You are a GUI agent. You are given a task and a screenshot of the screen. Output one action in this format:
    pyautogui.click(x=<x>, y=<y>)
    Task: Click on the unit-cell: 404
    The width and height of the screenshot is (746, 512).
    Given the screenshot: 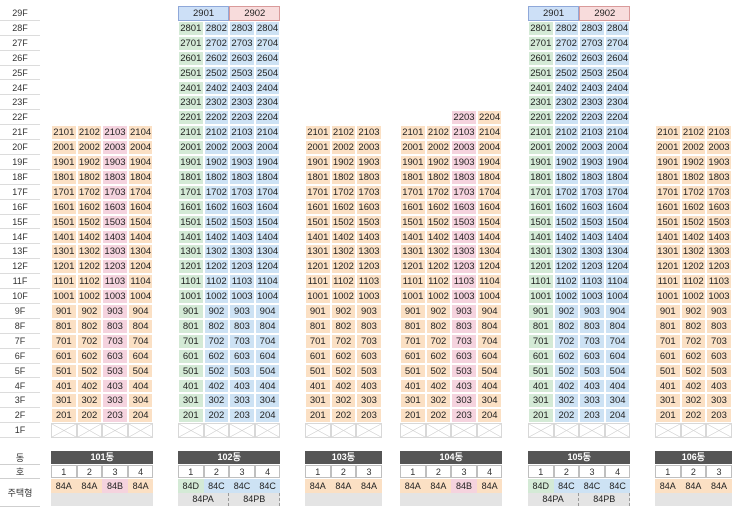 What is the action you would take?
    pyautogui.click(x=267, y=386)
    